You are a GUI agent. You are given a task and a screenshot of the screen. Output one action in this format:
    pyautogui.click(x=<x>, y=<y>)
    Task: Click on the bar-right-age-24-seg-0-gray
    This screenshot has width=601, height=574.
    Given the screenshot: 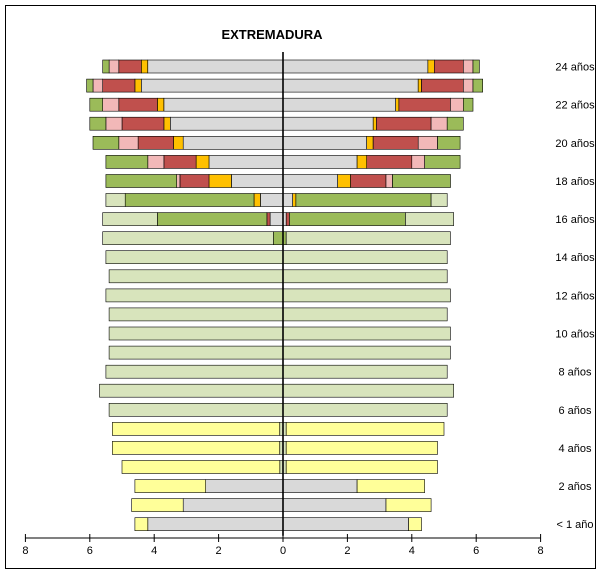 What is the action you would take?
    pyautogui.click(x=355, y=66)
    